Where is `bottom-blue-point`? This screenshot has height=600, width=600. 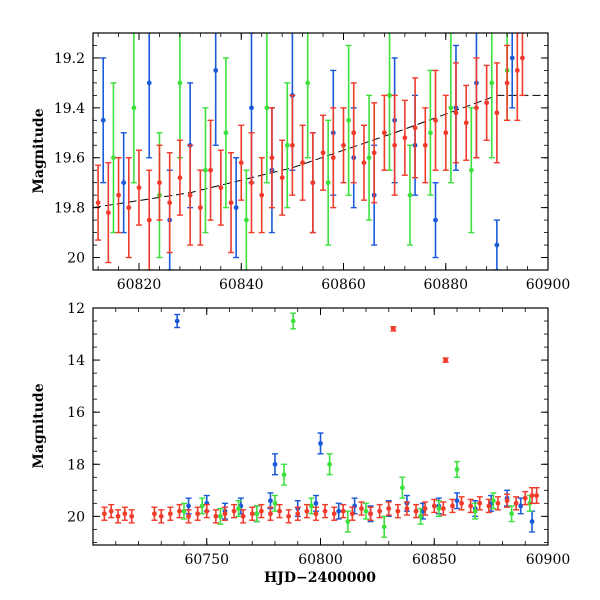
bottom-blue-point is located at coordinates (338, 511).